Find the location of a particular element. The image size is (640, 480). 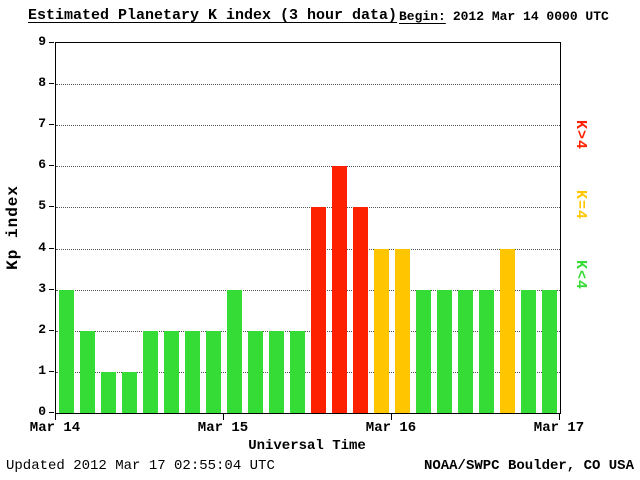

y-tick-label-9: 9 is located at coordinates (42, 41).